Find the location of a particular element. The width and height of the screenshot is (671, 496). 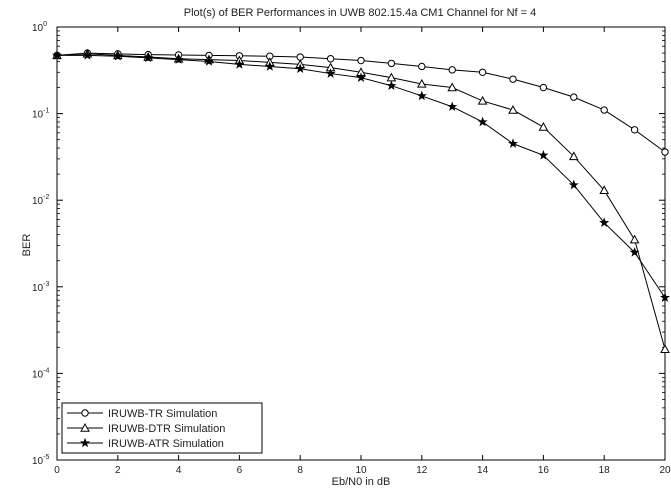

y-tick-label: 10⁻¹ is located at coordinates (40, 114).